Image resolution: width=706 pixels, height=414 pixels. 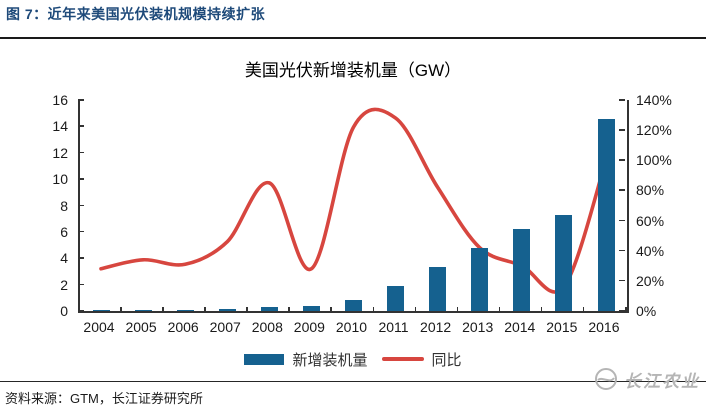 What do you see at coordinates (606, 379) in the screenshot?
I see `brand-circle-icon` at bounding box center [606, 379].